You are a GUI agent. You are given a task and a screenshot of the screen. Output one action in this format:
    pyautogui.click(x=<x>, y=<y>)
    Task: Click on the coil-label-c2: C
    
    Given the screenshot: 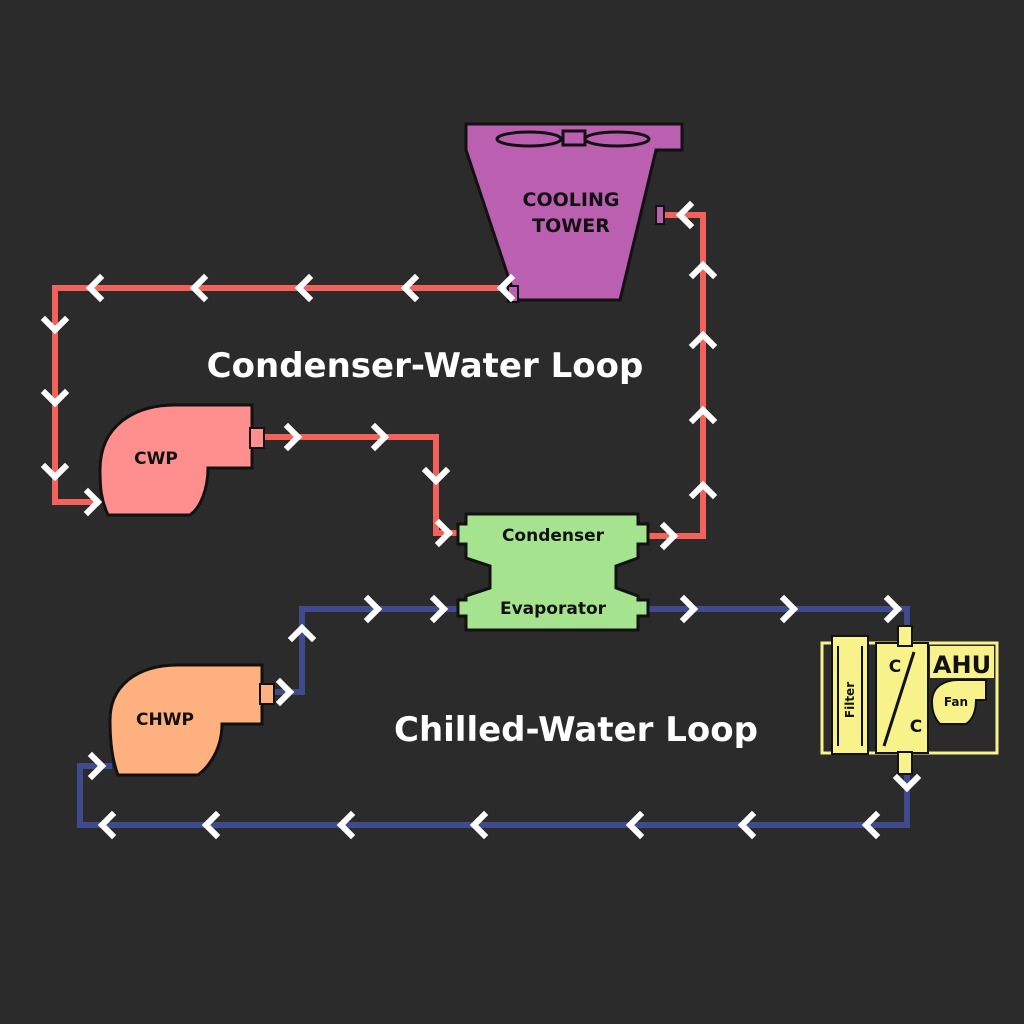 What is the action you would take?
    pyautogui.click(x=916, y=727)
    